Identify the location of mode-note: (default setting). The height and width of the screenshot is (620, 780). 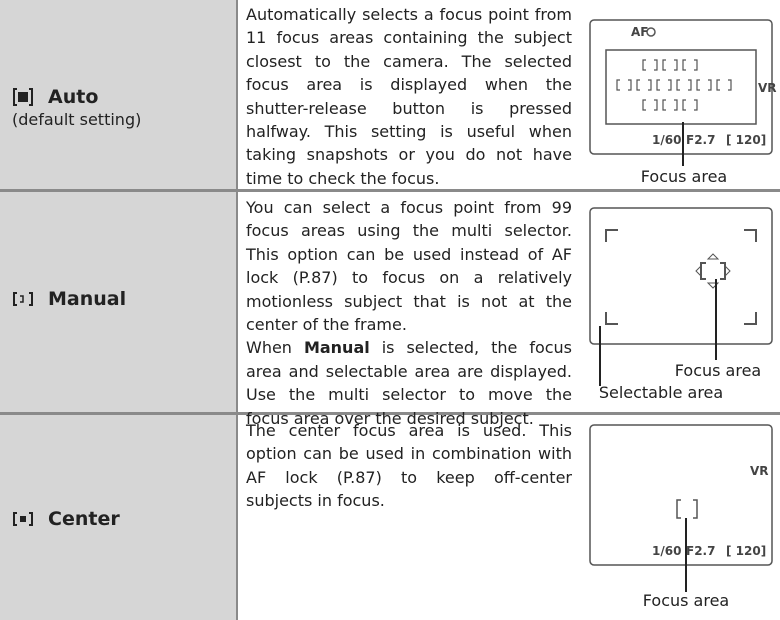
(77, 119).